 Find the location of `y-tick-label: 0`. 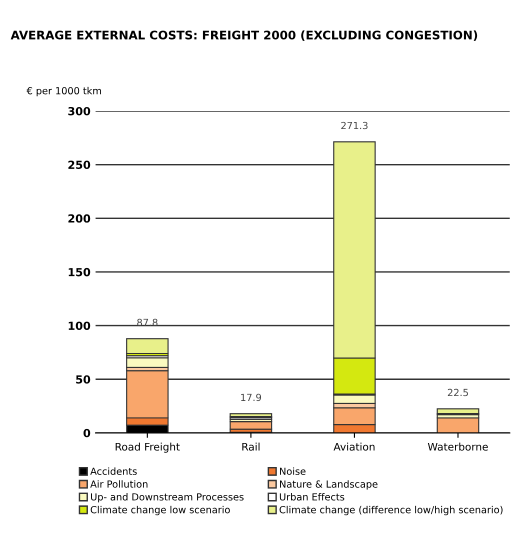

y-tick-label: 0 is located at coordinates (87, 433).